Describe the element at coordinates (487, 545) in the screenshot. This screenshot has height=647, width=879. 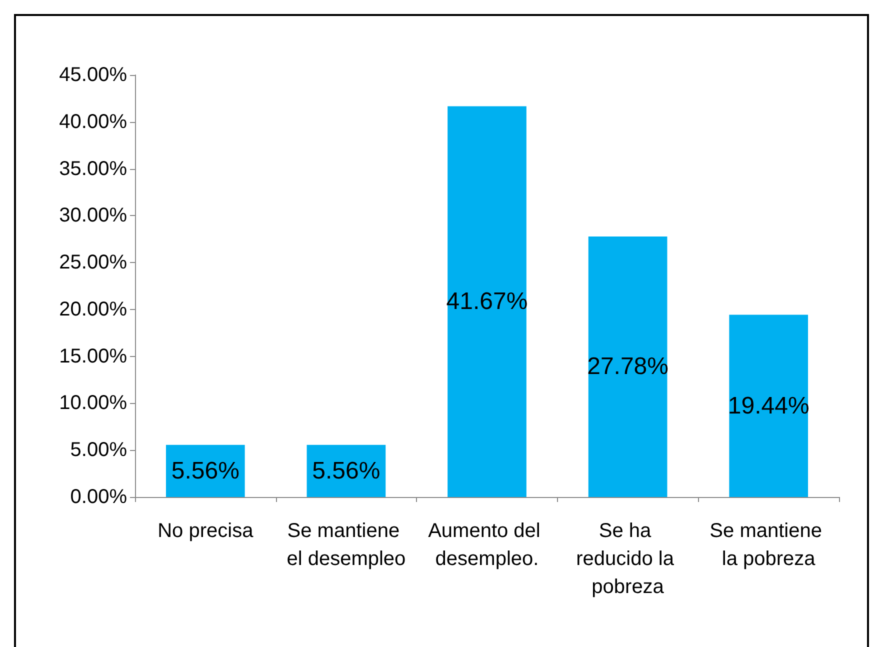
I see `x-tick-label: Aumento del desempleo.` at that location.